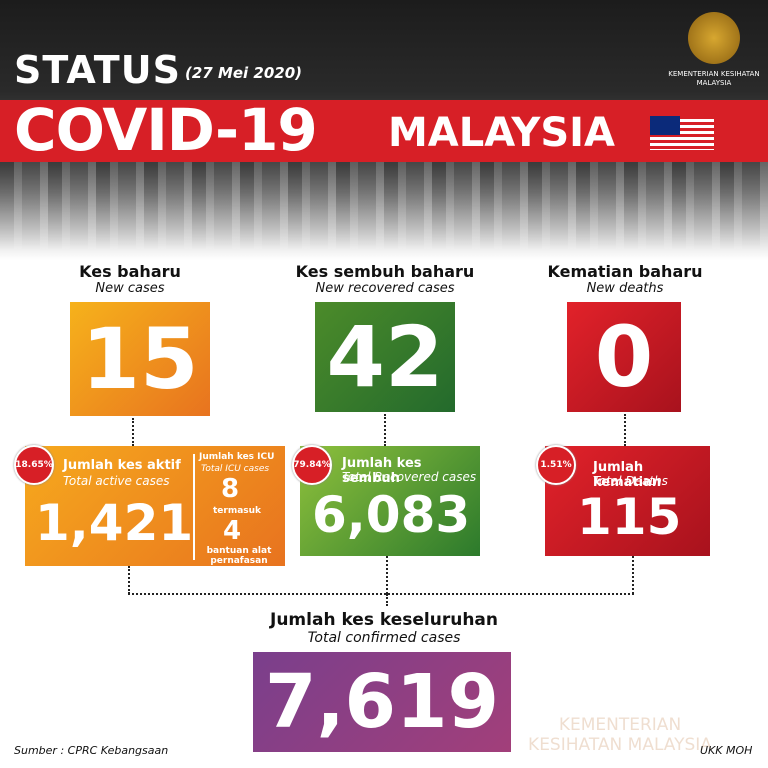 The image size is (768, 768). I want to click on box-subtitle: Total active cases, so click(116, 481).